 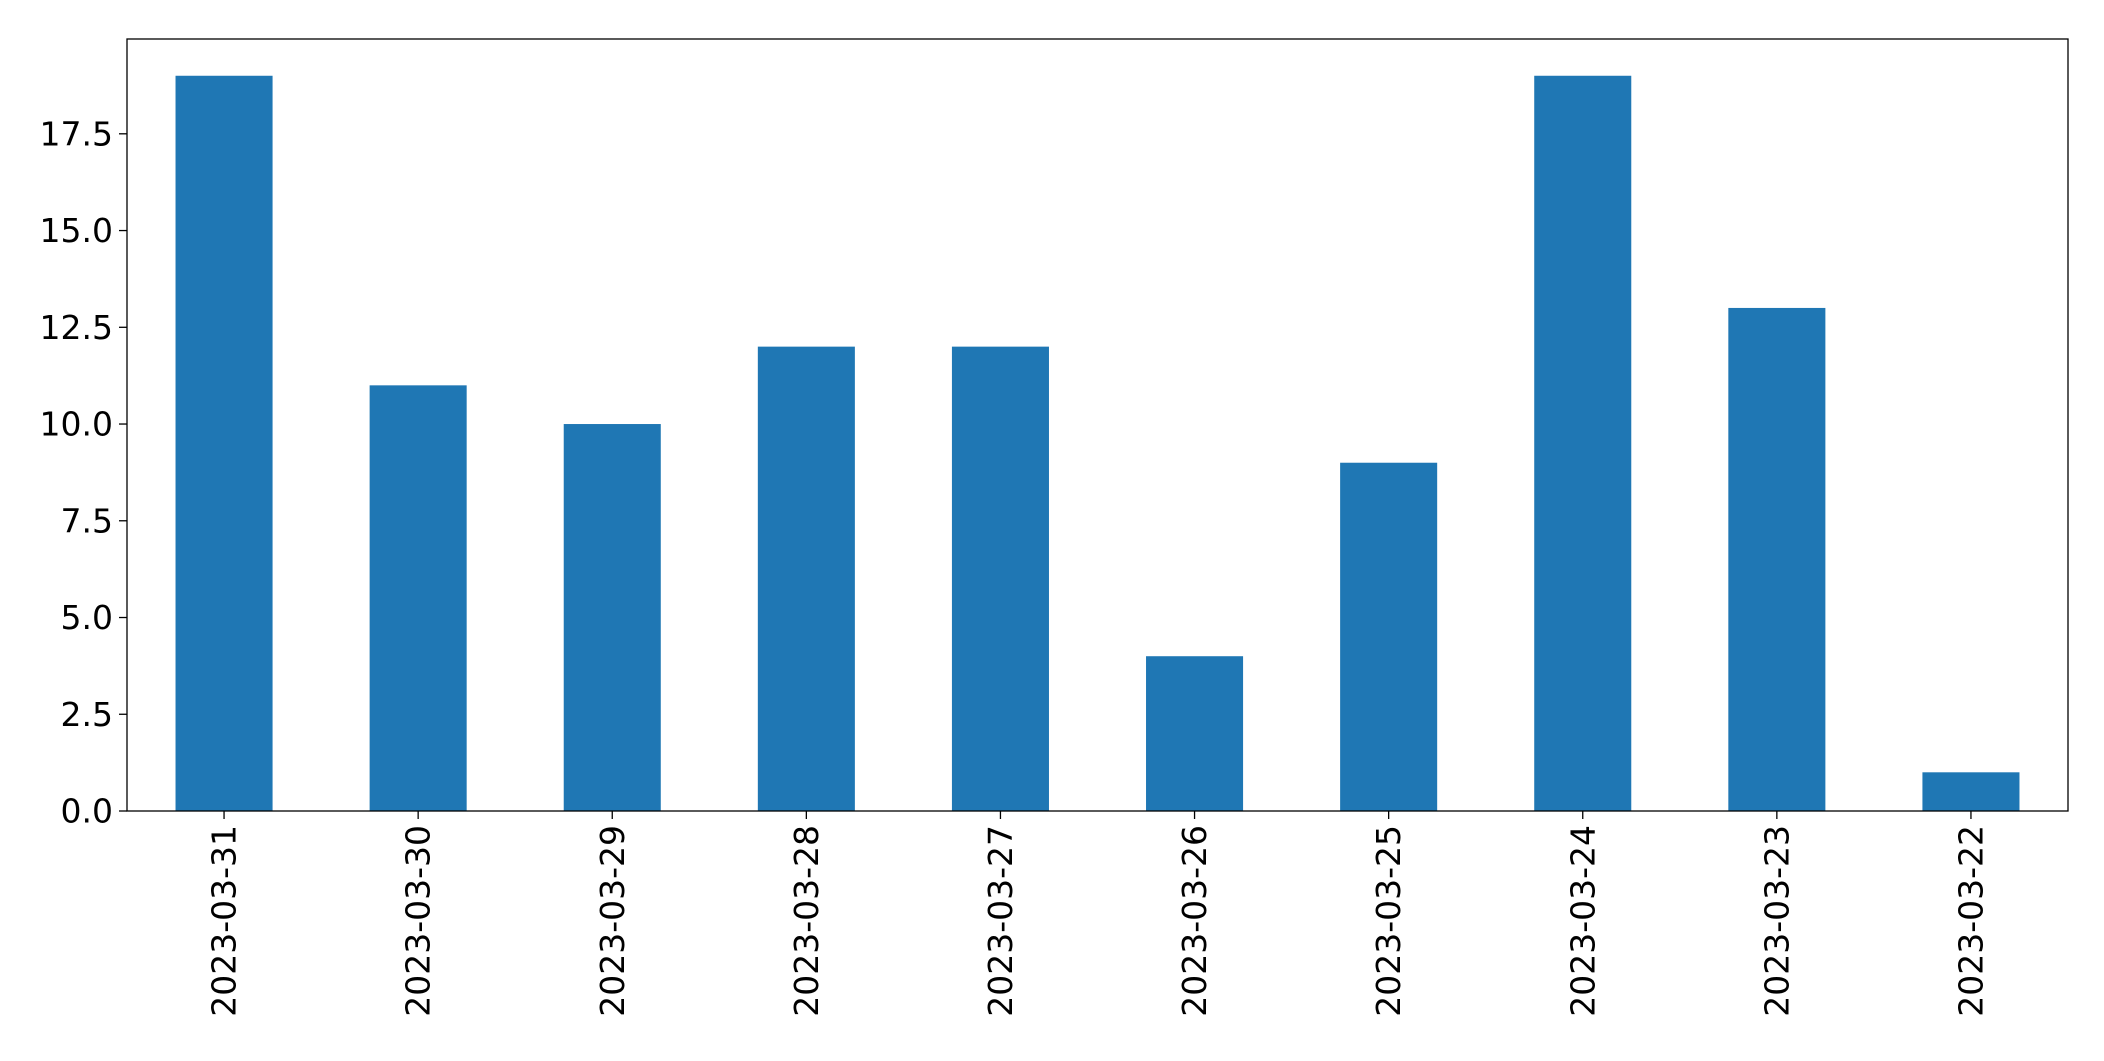 What do you see at coordinates (1582, 921) in the screenshot?
I see `x-tick-label: 2023-03-24` at bounding box center [1582, 921].